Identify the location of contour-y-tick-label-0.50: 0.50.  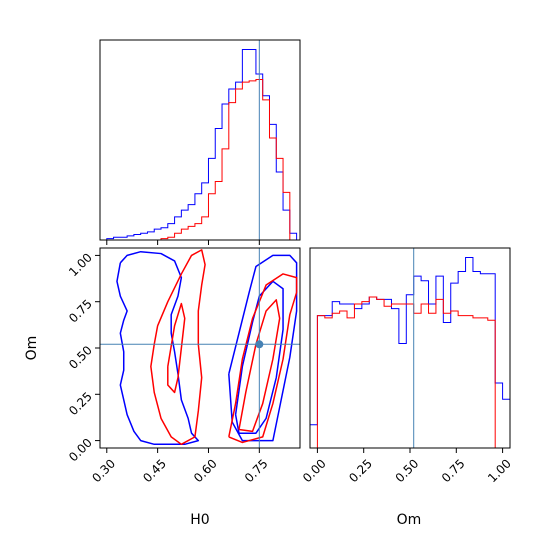
(80, 357).